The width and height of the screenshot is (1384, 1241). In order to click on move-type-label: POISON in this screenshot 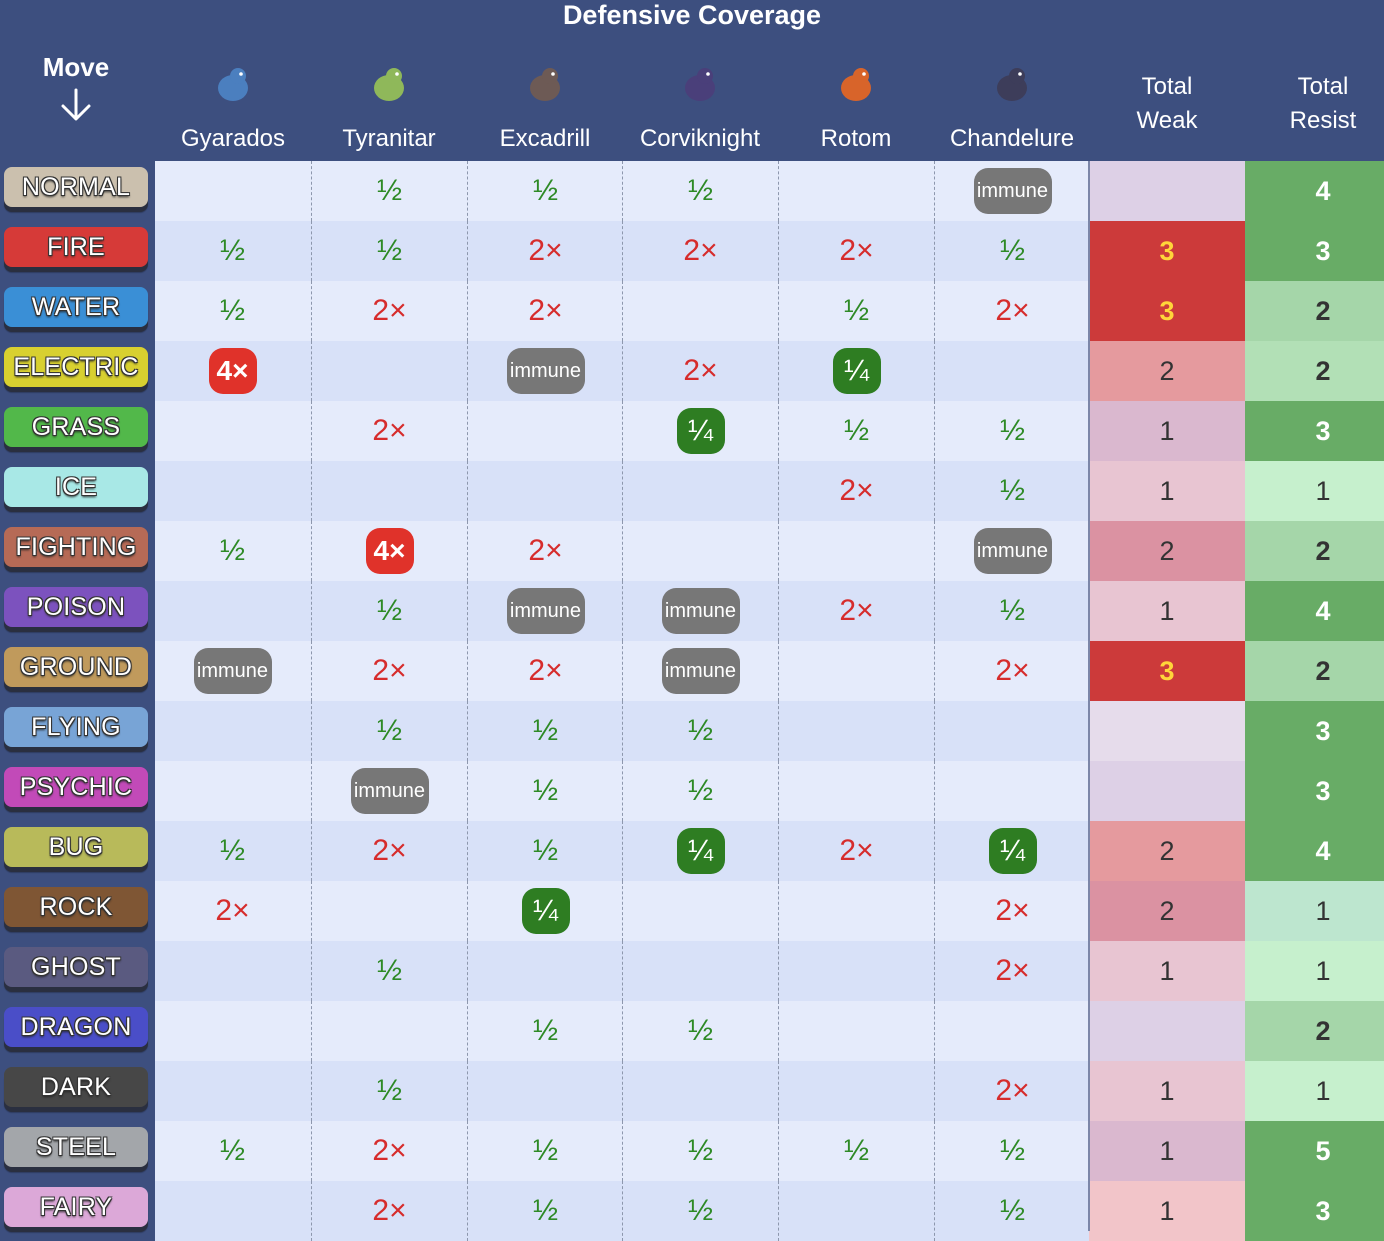, I will do `click(76, 607)`.